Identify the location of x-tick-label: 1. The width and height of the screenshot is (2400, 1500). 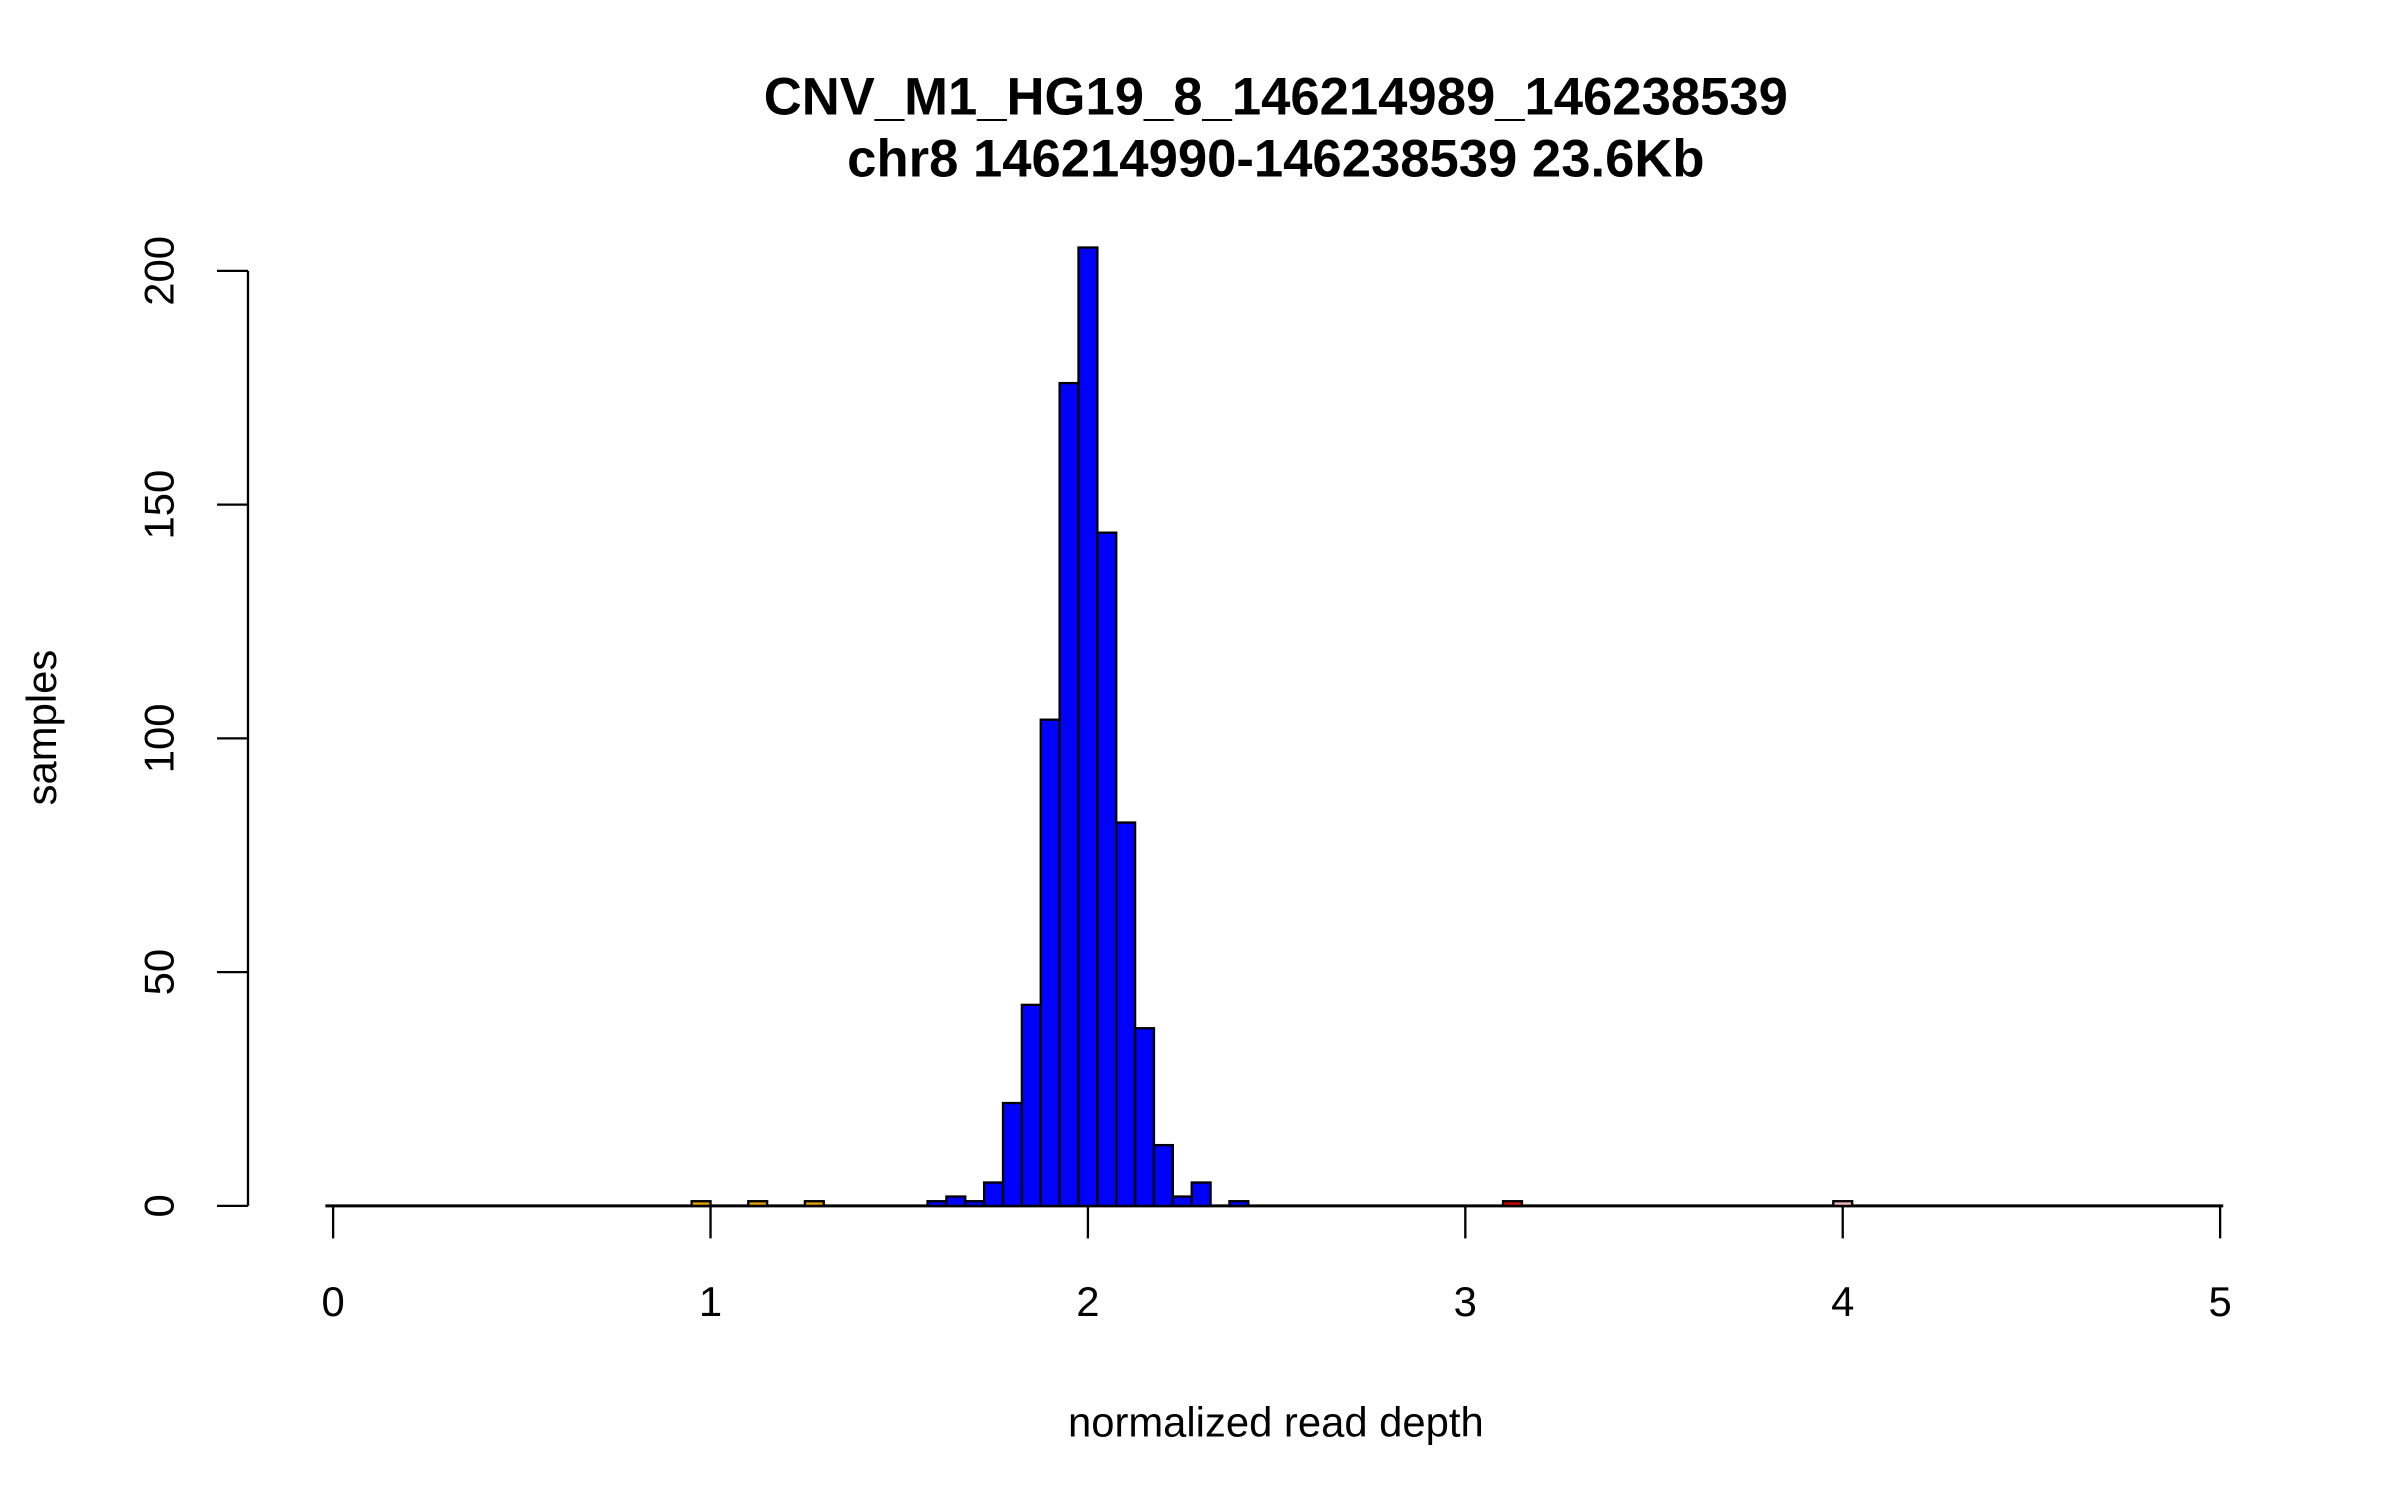
(710, 1301).